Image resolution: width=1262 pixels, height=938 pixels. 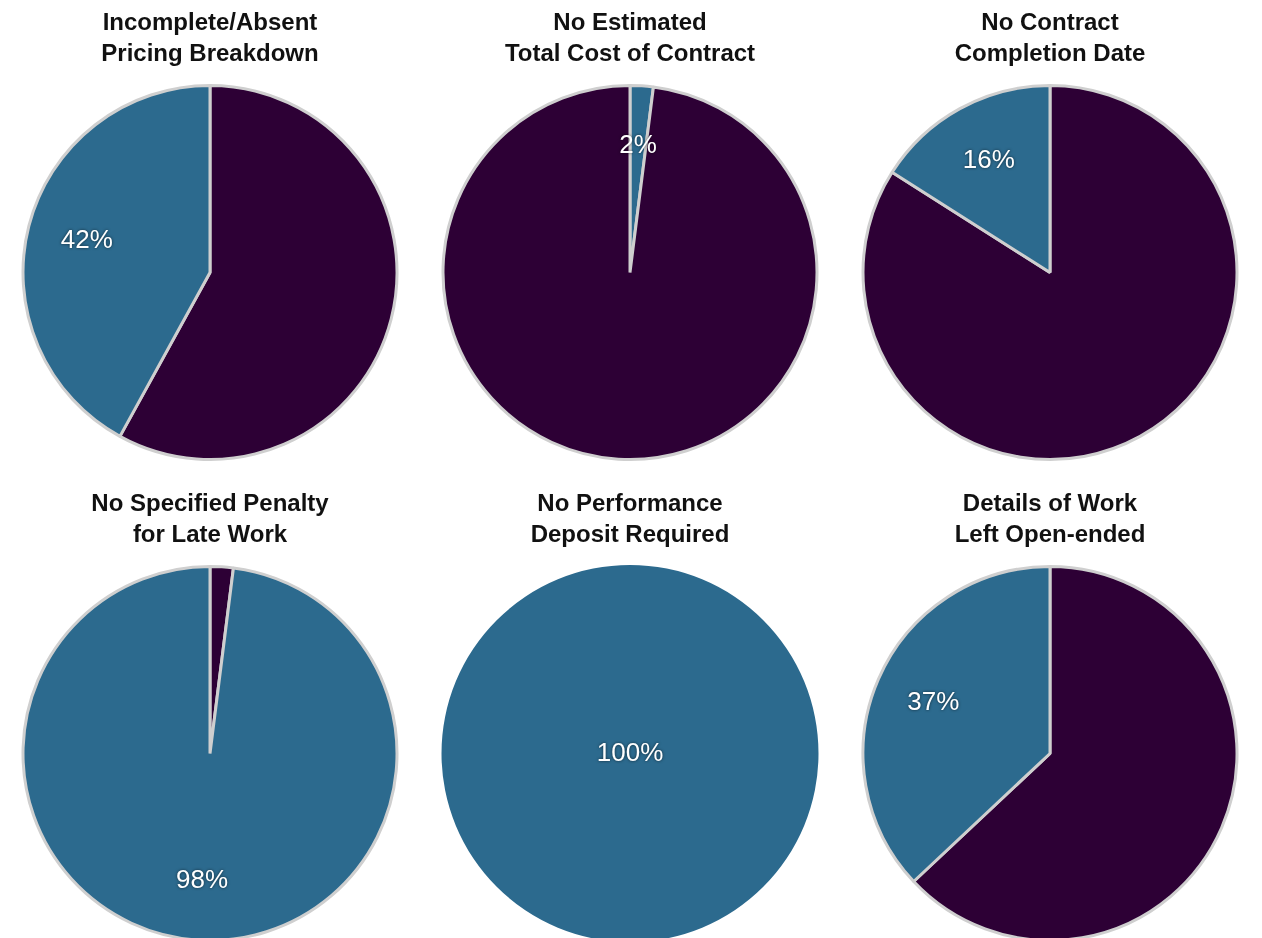 What do you see at coordinates (86, 239) in the screenshot?
I see `data-label: 42%` at bounding box center [86, 239].